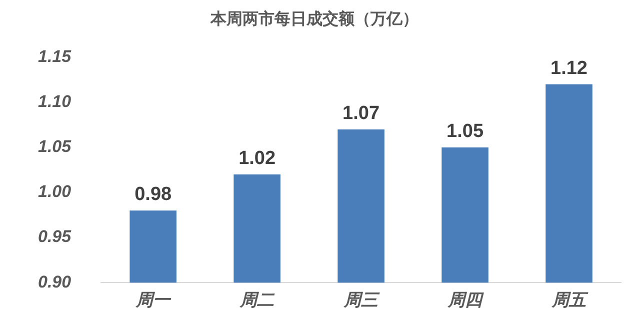 Image resolution: width=641 pixels, height=323 pixels. I want to click on data-label: 0.98, so click(153, 195).